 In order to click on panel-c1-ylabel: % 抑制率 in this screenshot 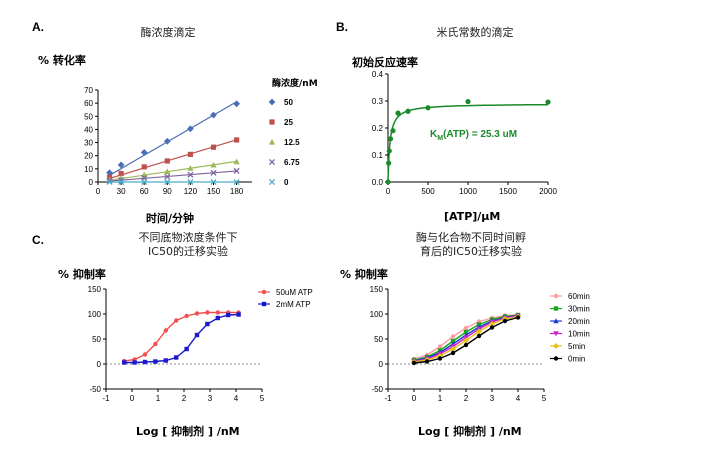, I will do `click(82, 274)`.